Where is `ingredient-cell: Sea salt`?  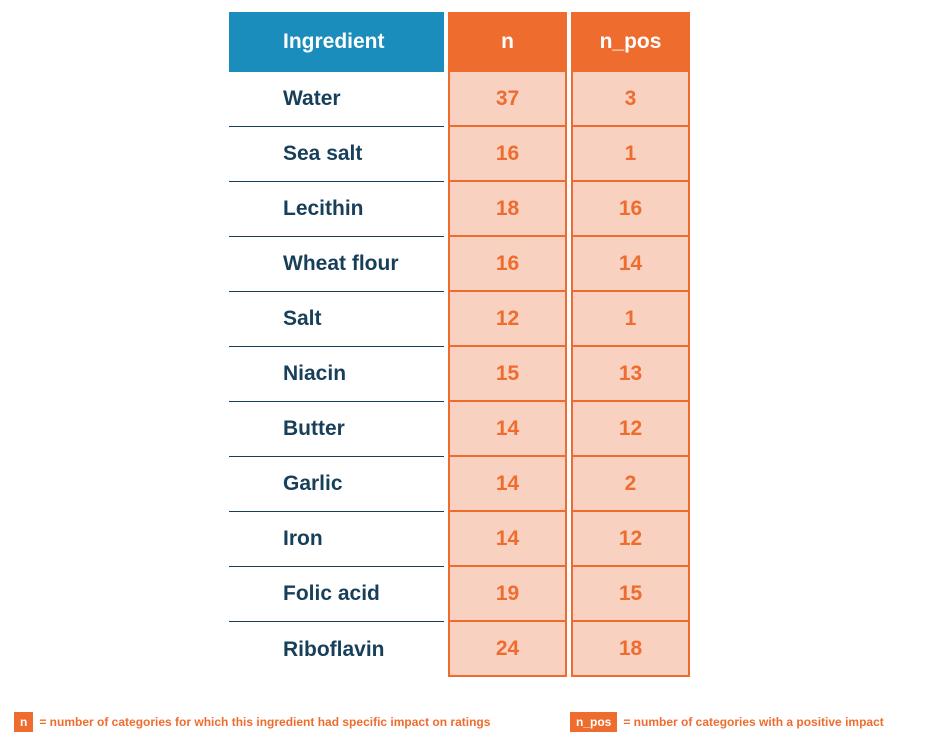 ingredient-cell: Sea salt is located at coordinates (336, 154).